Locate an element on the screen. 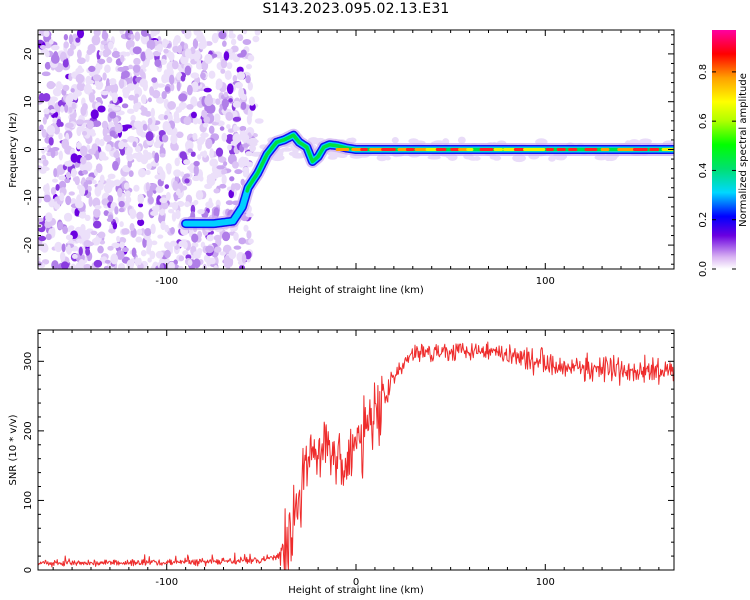 This screenshot has width=750, height=600. y-tick-label: -20 is located at coordinates (28, 245).